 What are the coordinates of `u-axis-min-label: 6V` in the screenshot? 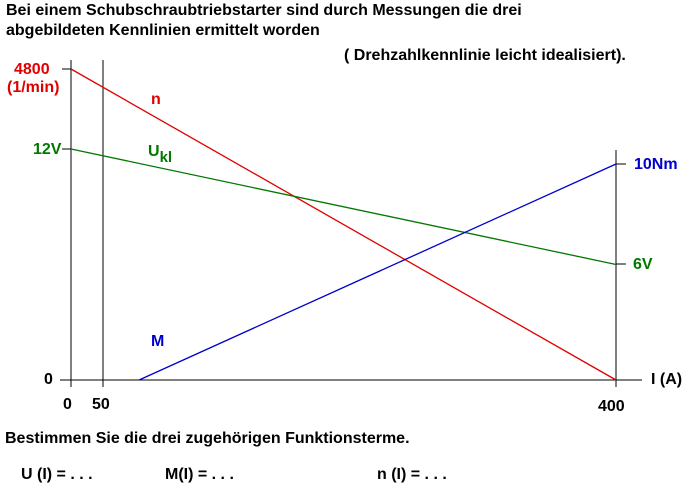 It's located at (643, 264).